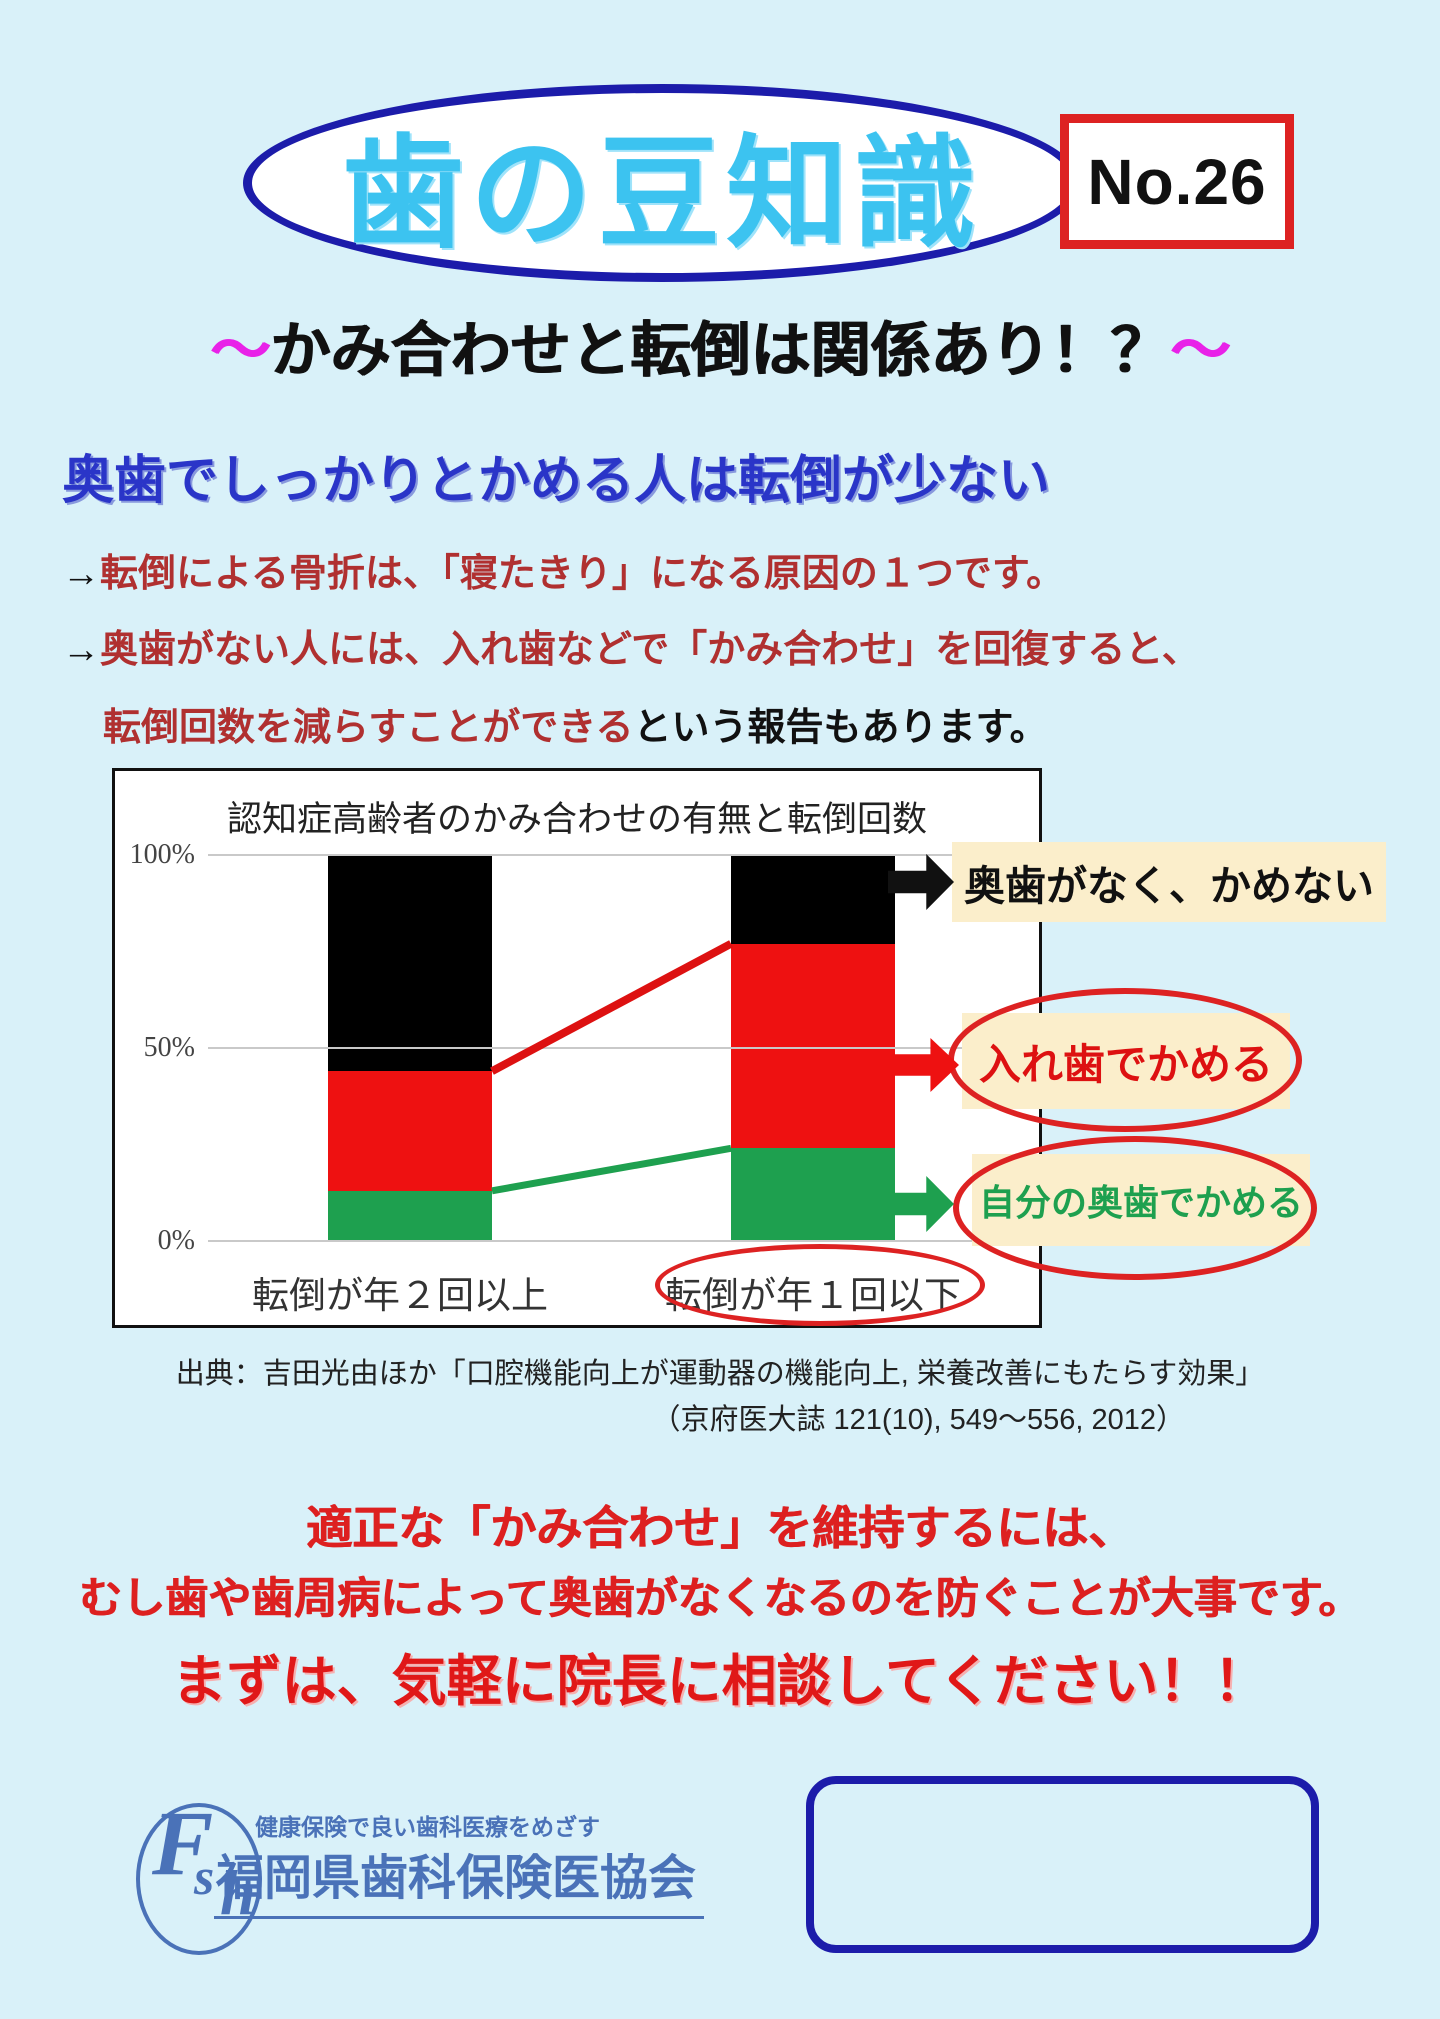 The height and width of the screenshot is (2019, 1440). What do you see at coordinates (204, 1877) in the screenshot?
I see `logo-letter-s: s` at bounding box center [204, 1877].